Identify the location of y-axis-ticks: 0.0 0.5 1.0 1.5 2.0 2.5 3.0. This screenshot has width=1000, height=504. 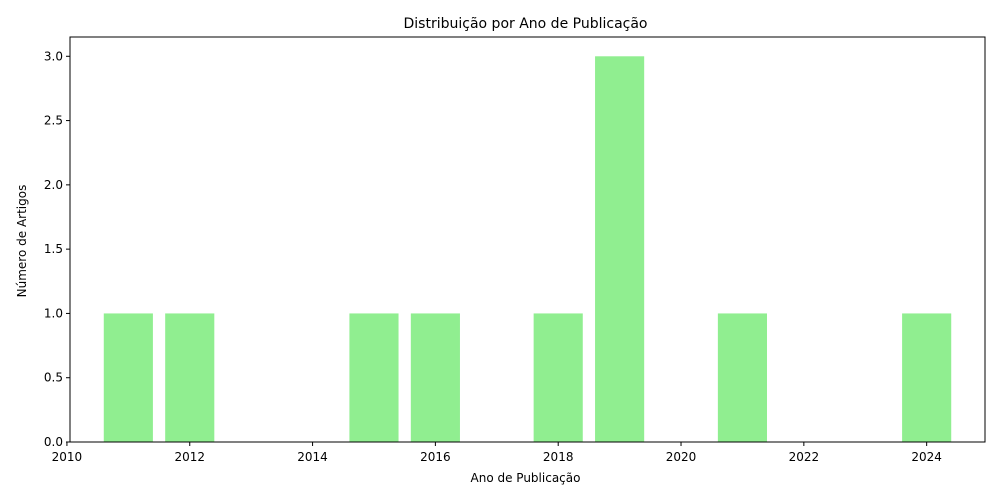
(57, 249).